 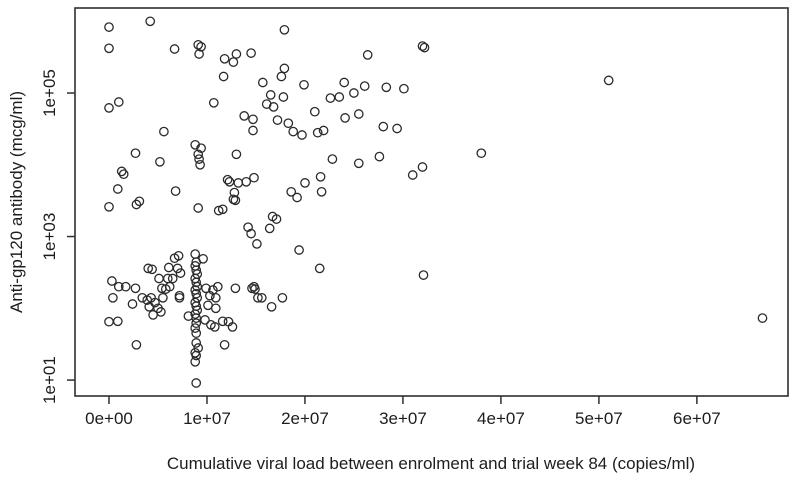 What do you see at coordinates (403, 412) in the screenshot?
I see `x-axis: 0e+00 1e+07 2e+07 3e+07 4e+07 5e+07 6e+07` at bounding box center [403, 412].